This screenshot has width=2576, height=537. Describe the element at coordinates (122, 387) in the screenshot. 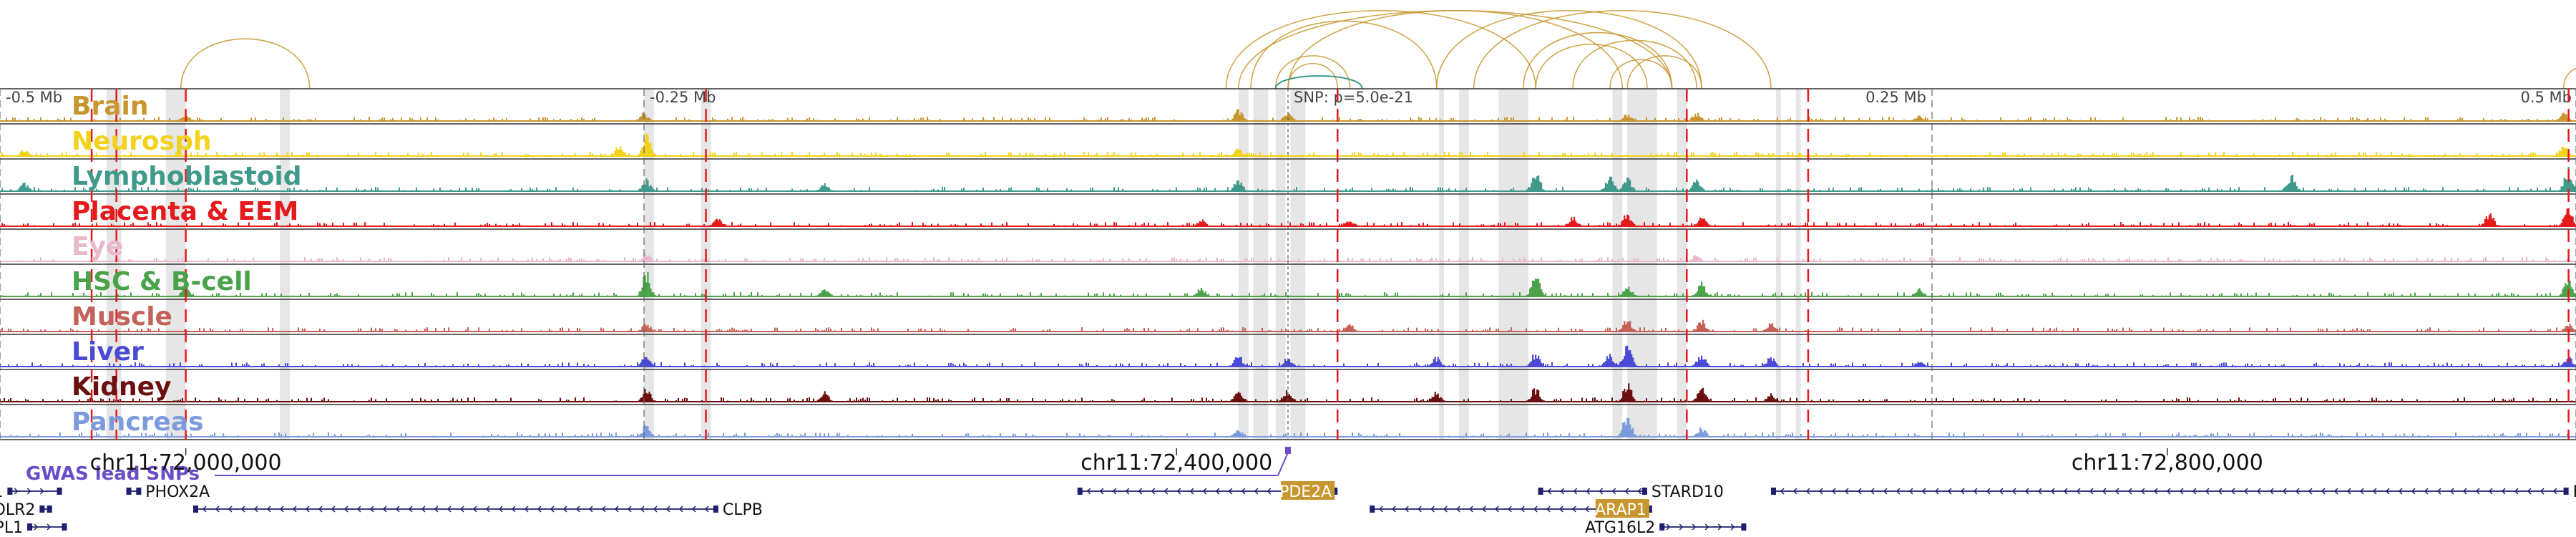

I see `track-label: Kidney` at that location.